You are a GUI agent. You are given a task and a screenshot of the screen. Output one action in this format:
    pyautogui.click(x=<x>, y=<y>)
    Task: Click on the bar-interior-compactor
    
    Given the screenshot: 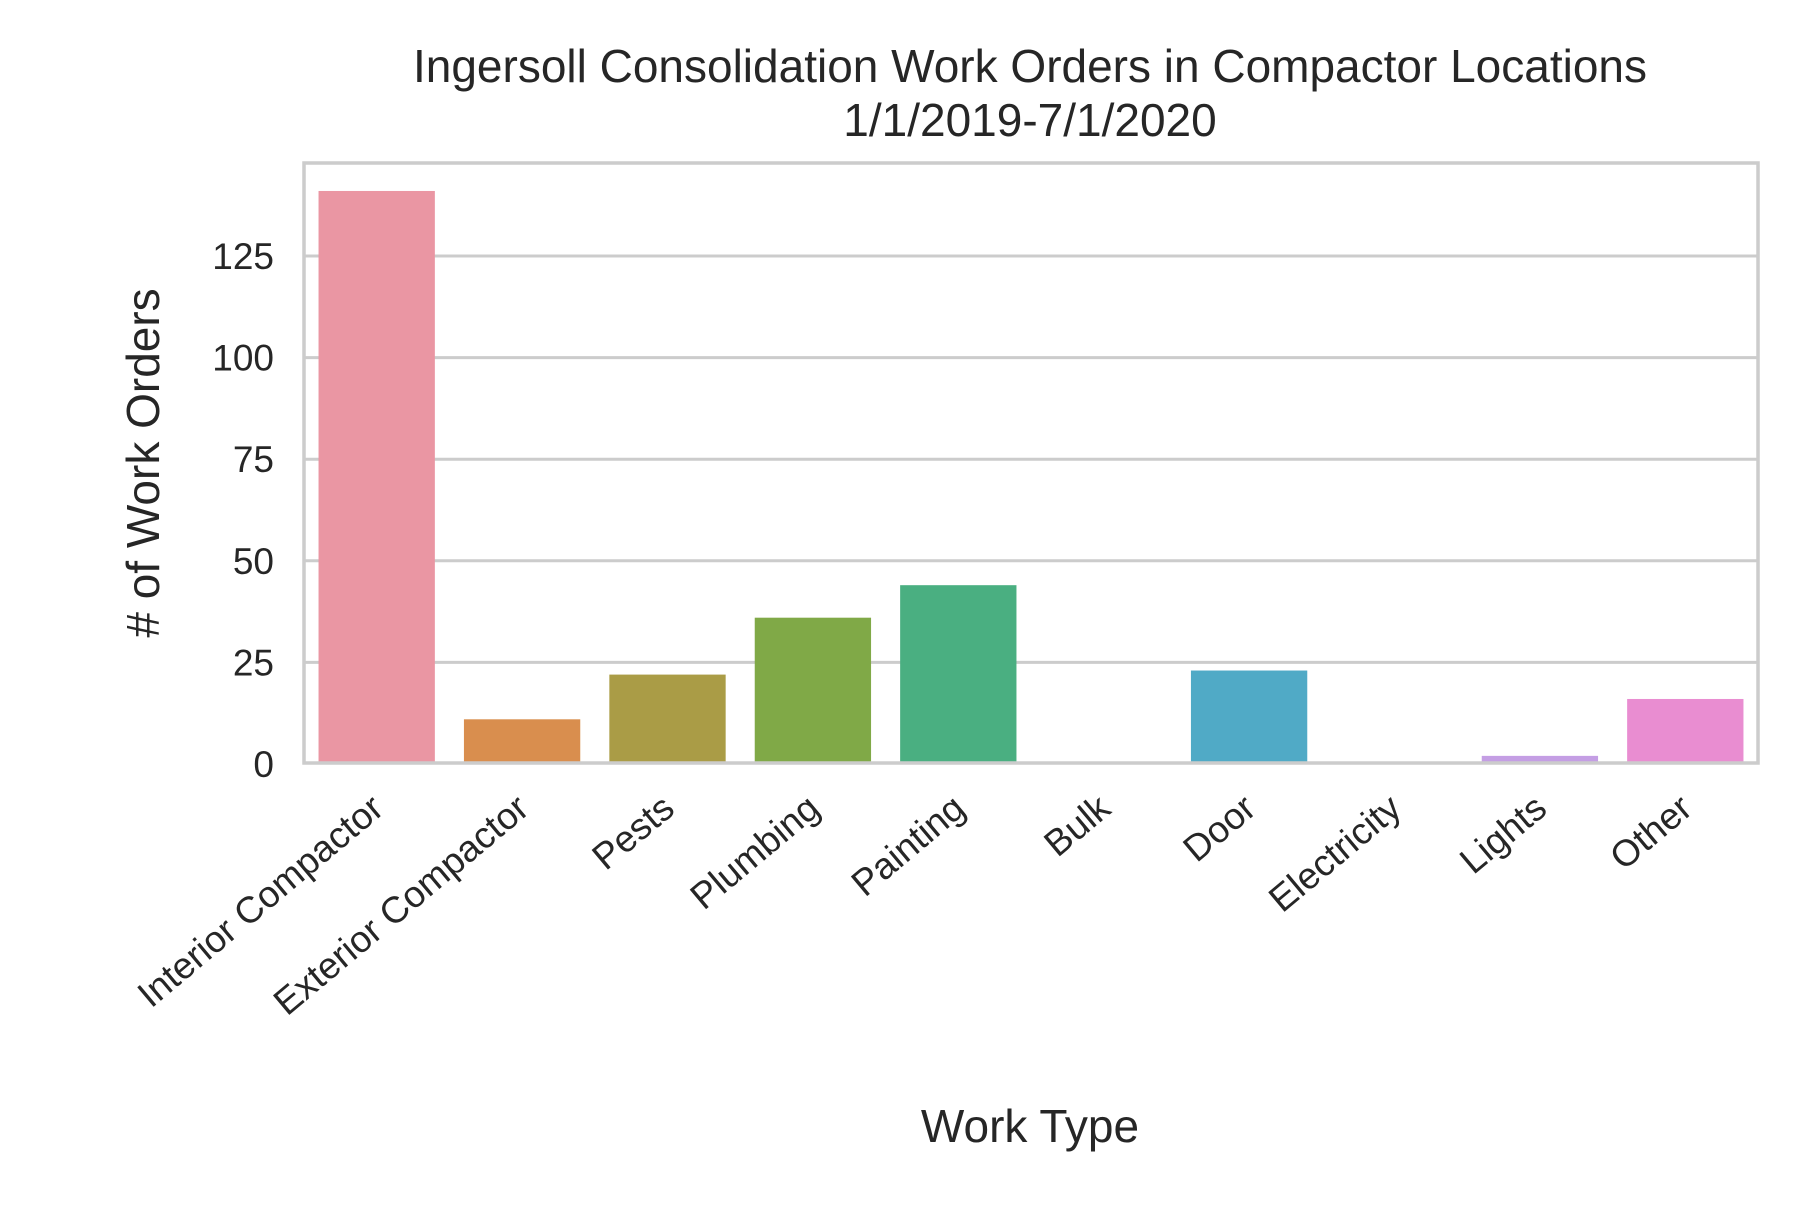 What is the action you would take?
    pyautogui.click(x=376, y=477)
    